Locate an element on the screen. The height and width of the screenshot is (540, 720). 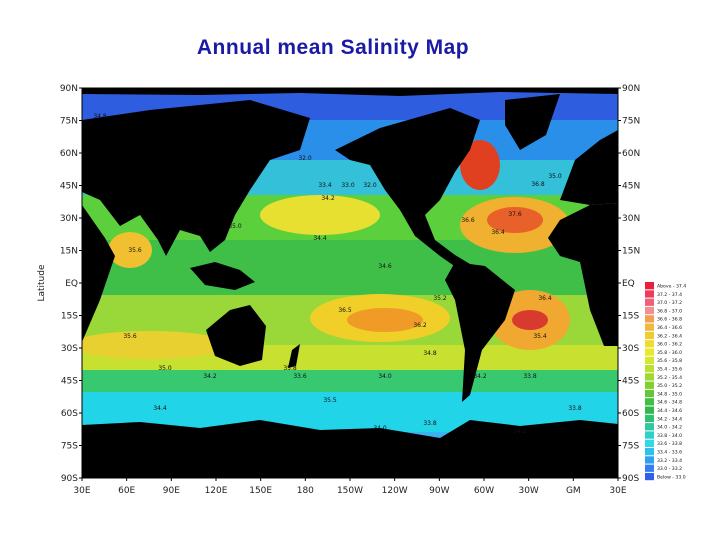
indonesia is located at coordinates (222, 276).